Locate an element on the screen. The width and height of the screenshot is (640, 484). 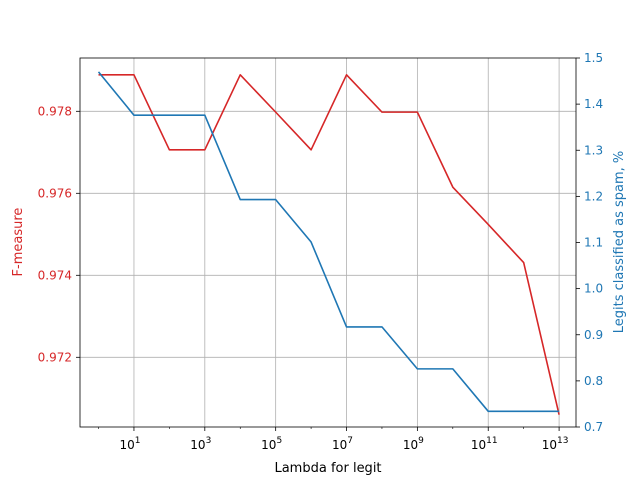
x-tick-label: 10¹¹ is located at coordinates (484, 444).